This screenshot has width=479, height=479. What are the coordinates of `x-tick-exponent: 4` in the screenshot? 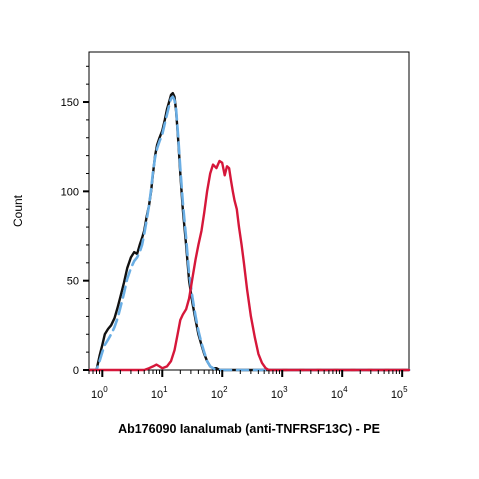 It's located at (345, 389).